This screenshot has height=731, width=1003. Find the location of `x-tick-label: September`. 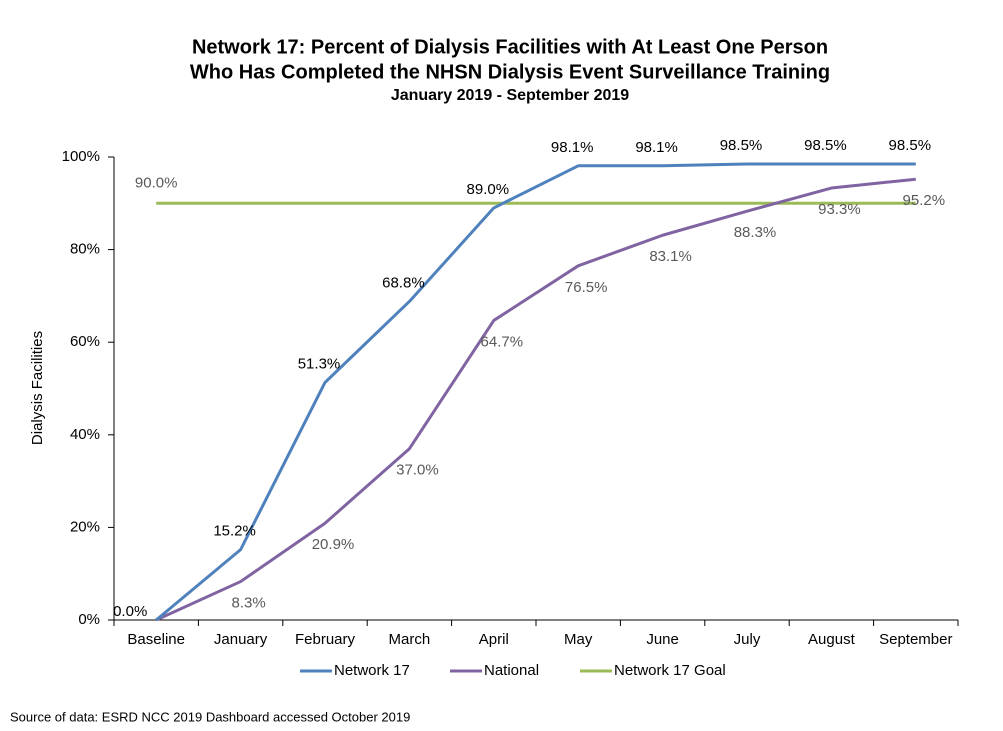

x-tick-label: September is located at coordinates (915, 639).